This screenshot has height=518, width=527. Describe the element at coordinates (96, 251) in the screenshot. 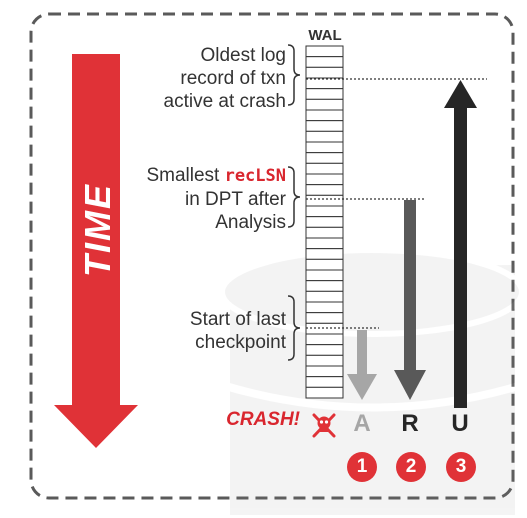

I see `time-arrow` at that location.